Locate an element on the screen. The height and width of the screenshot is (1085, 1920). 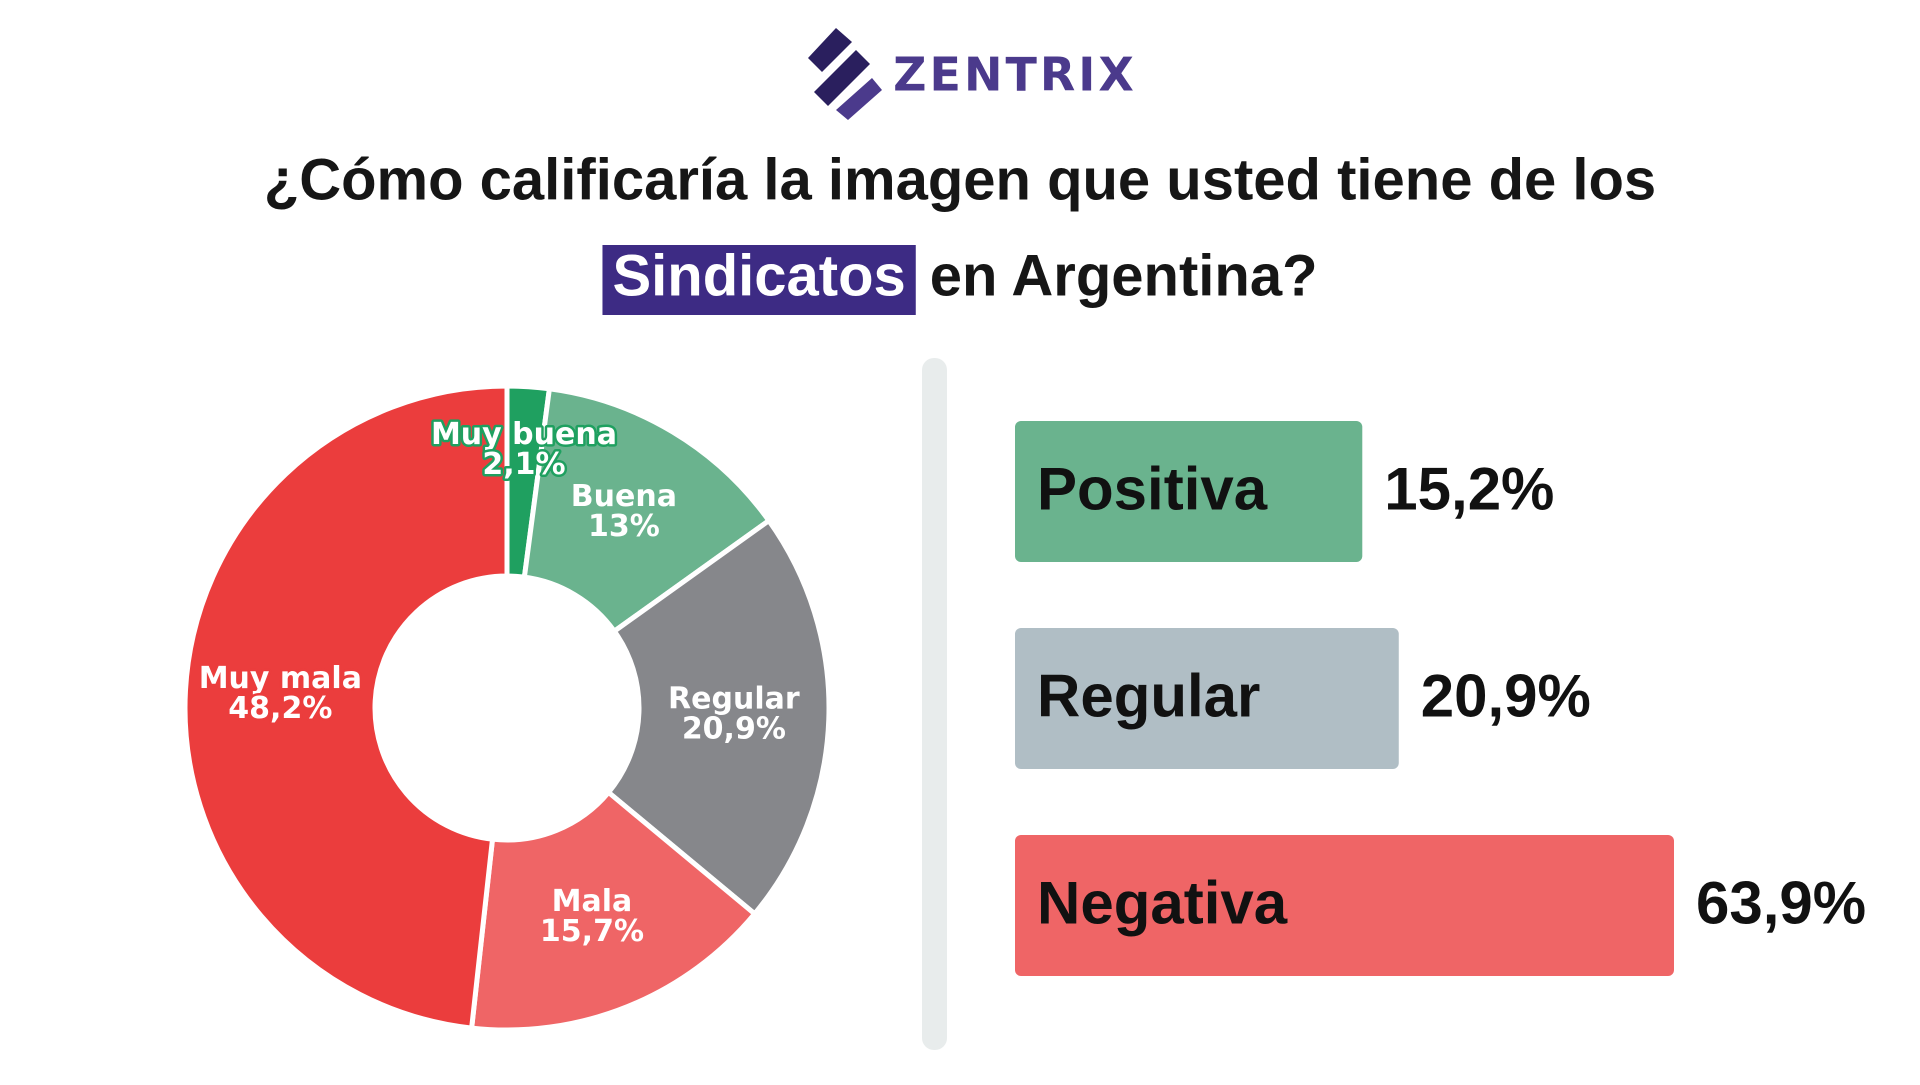
title-highlight is located at coordinates (759, 280).